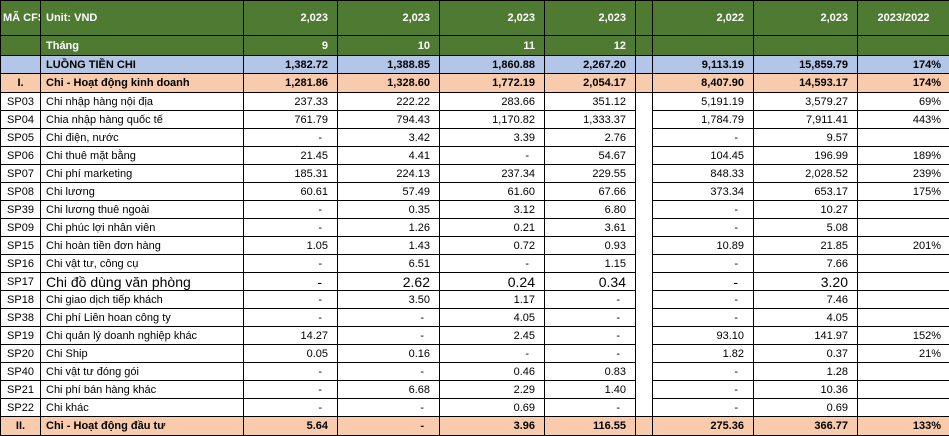 This screenshot has height=436, width=949. I want to click on month-value-cell: 1,333.37, so click(590, 120).